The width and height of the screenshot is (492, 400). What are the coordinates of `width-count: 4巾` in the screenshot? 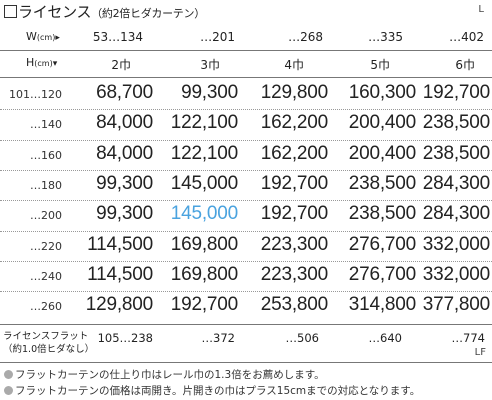 It's located at (294, 65).